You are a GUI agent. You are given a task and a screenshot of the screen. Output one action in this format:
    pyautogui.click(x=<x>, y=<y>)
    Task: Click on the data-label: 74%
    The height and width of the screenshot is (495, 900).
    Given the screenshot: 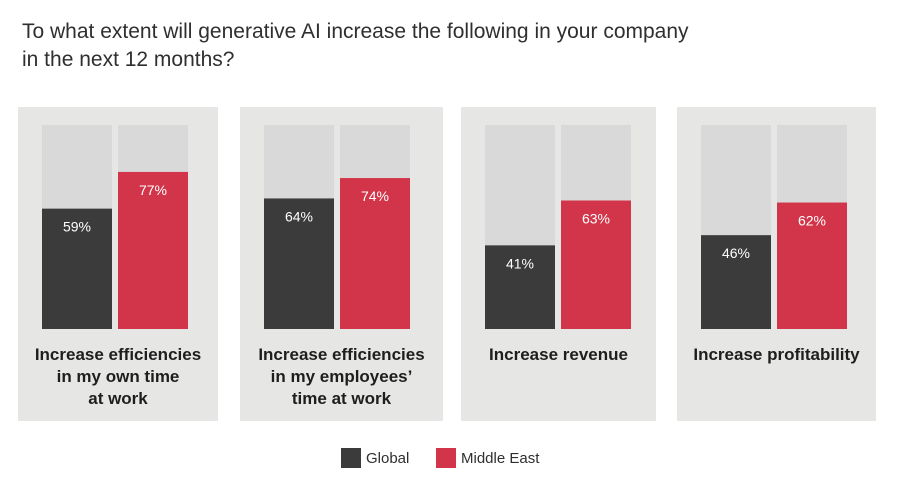 What is the action you would take?
    pyautogui.click(x=375, y=196)
    